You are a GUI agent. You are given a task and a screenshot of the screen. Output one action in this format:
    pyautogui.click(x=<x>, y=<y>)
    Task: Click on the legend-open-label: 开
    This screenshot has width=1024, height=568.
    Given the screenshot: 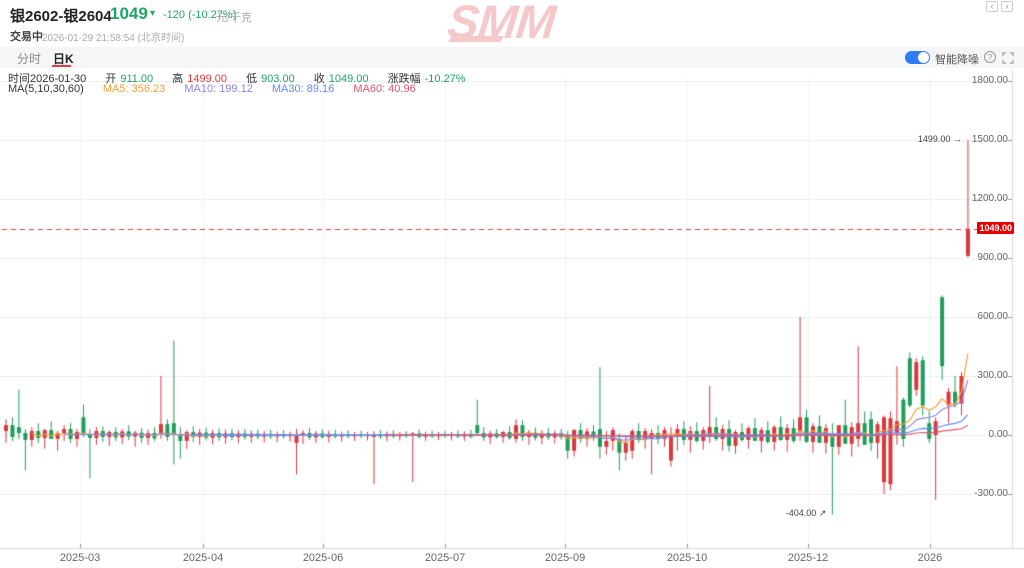 What is the action you would take?
    pyautogui.click(x=111, y=79)
    